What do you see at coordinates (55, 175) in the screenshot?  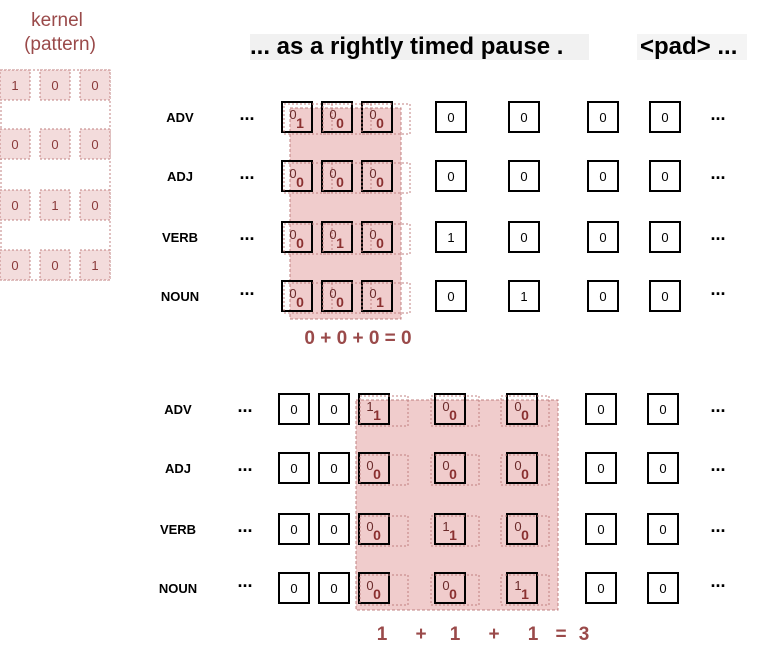 I see `kernel-frame` at bounding box center [55, 175].